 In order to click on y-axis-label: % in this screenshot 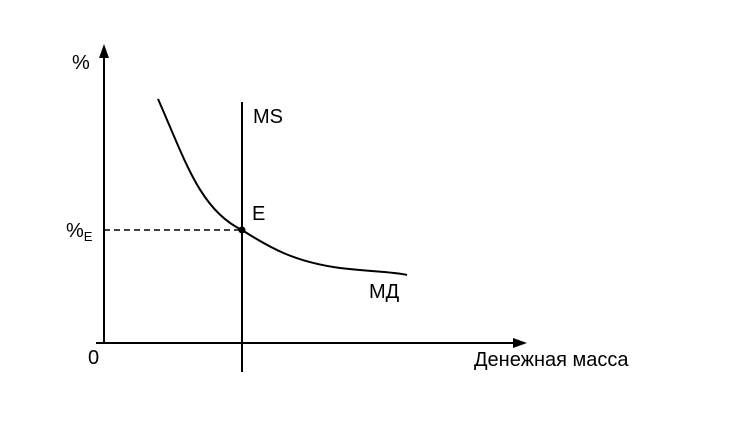, I will do `click(81, 63)`.